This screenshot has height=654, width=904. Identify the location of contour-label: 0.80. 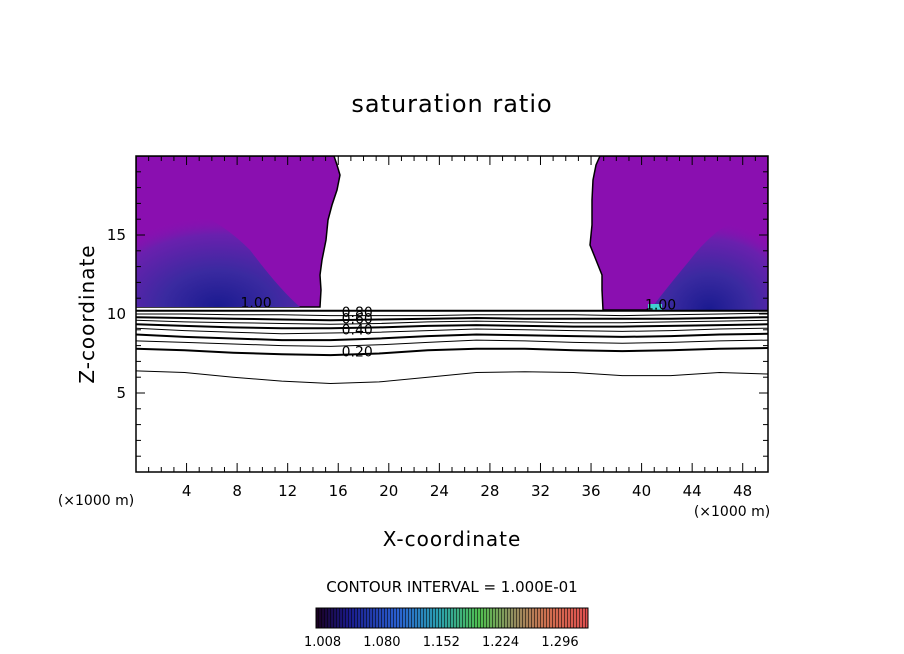
(357, 313).